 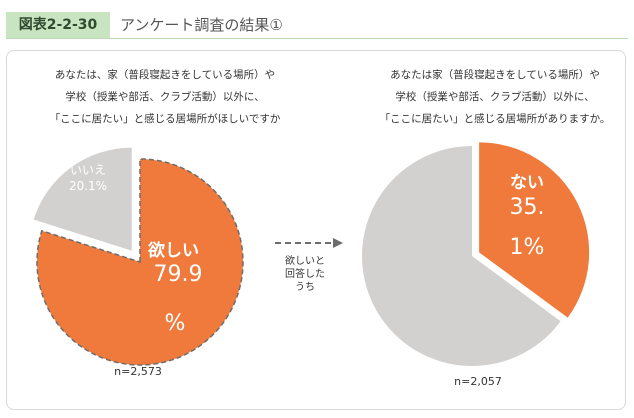 I want to click on right-question-line: あなたは家（普段寝起きをしている場所）や, so click(x=495, y=75).